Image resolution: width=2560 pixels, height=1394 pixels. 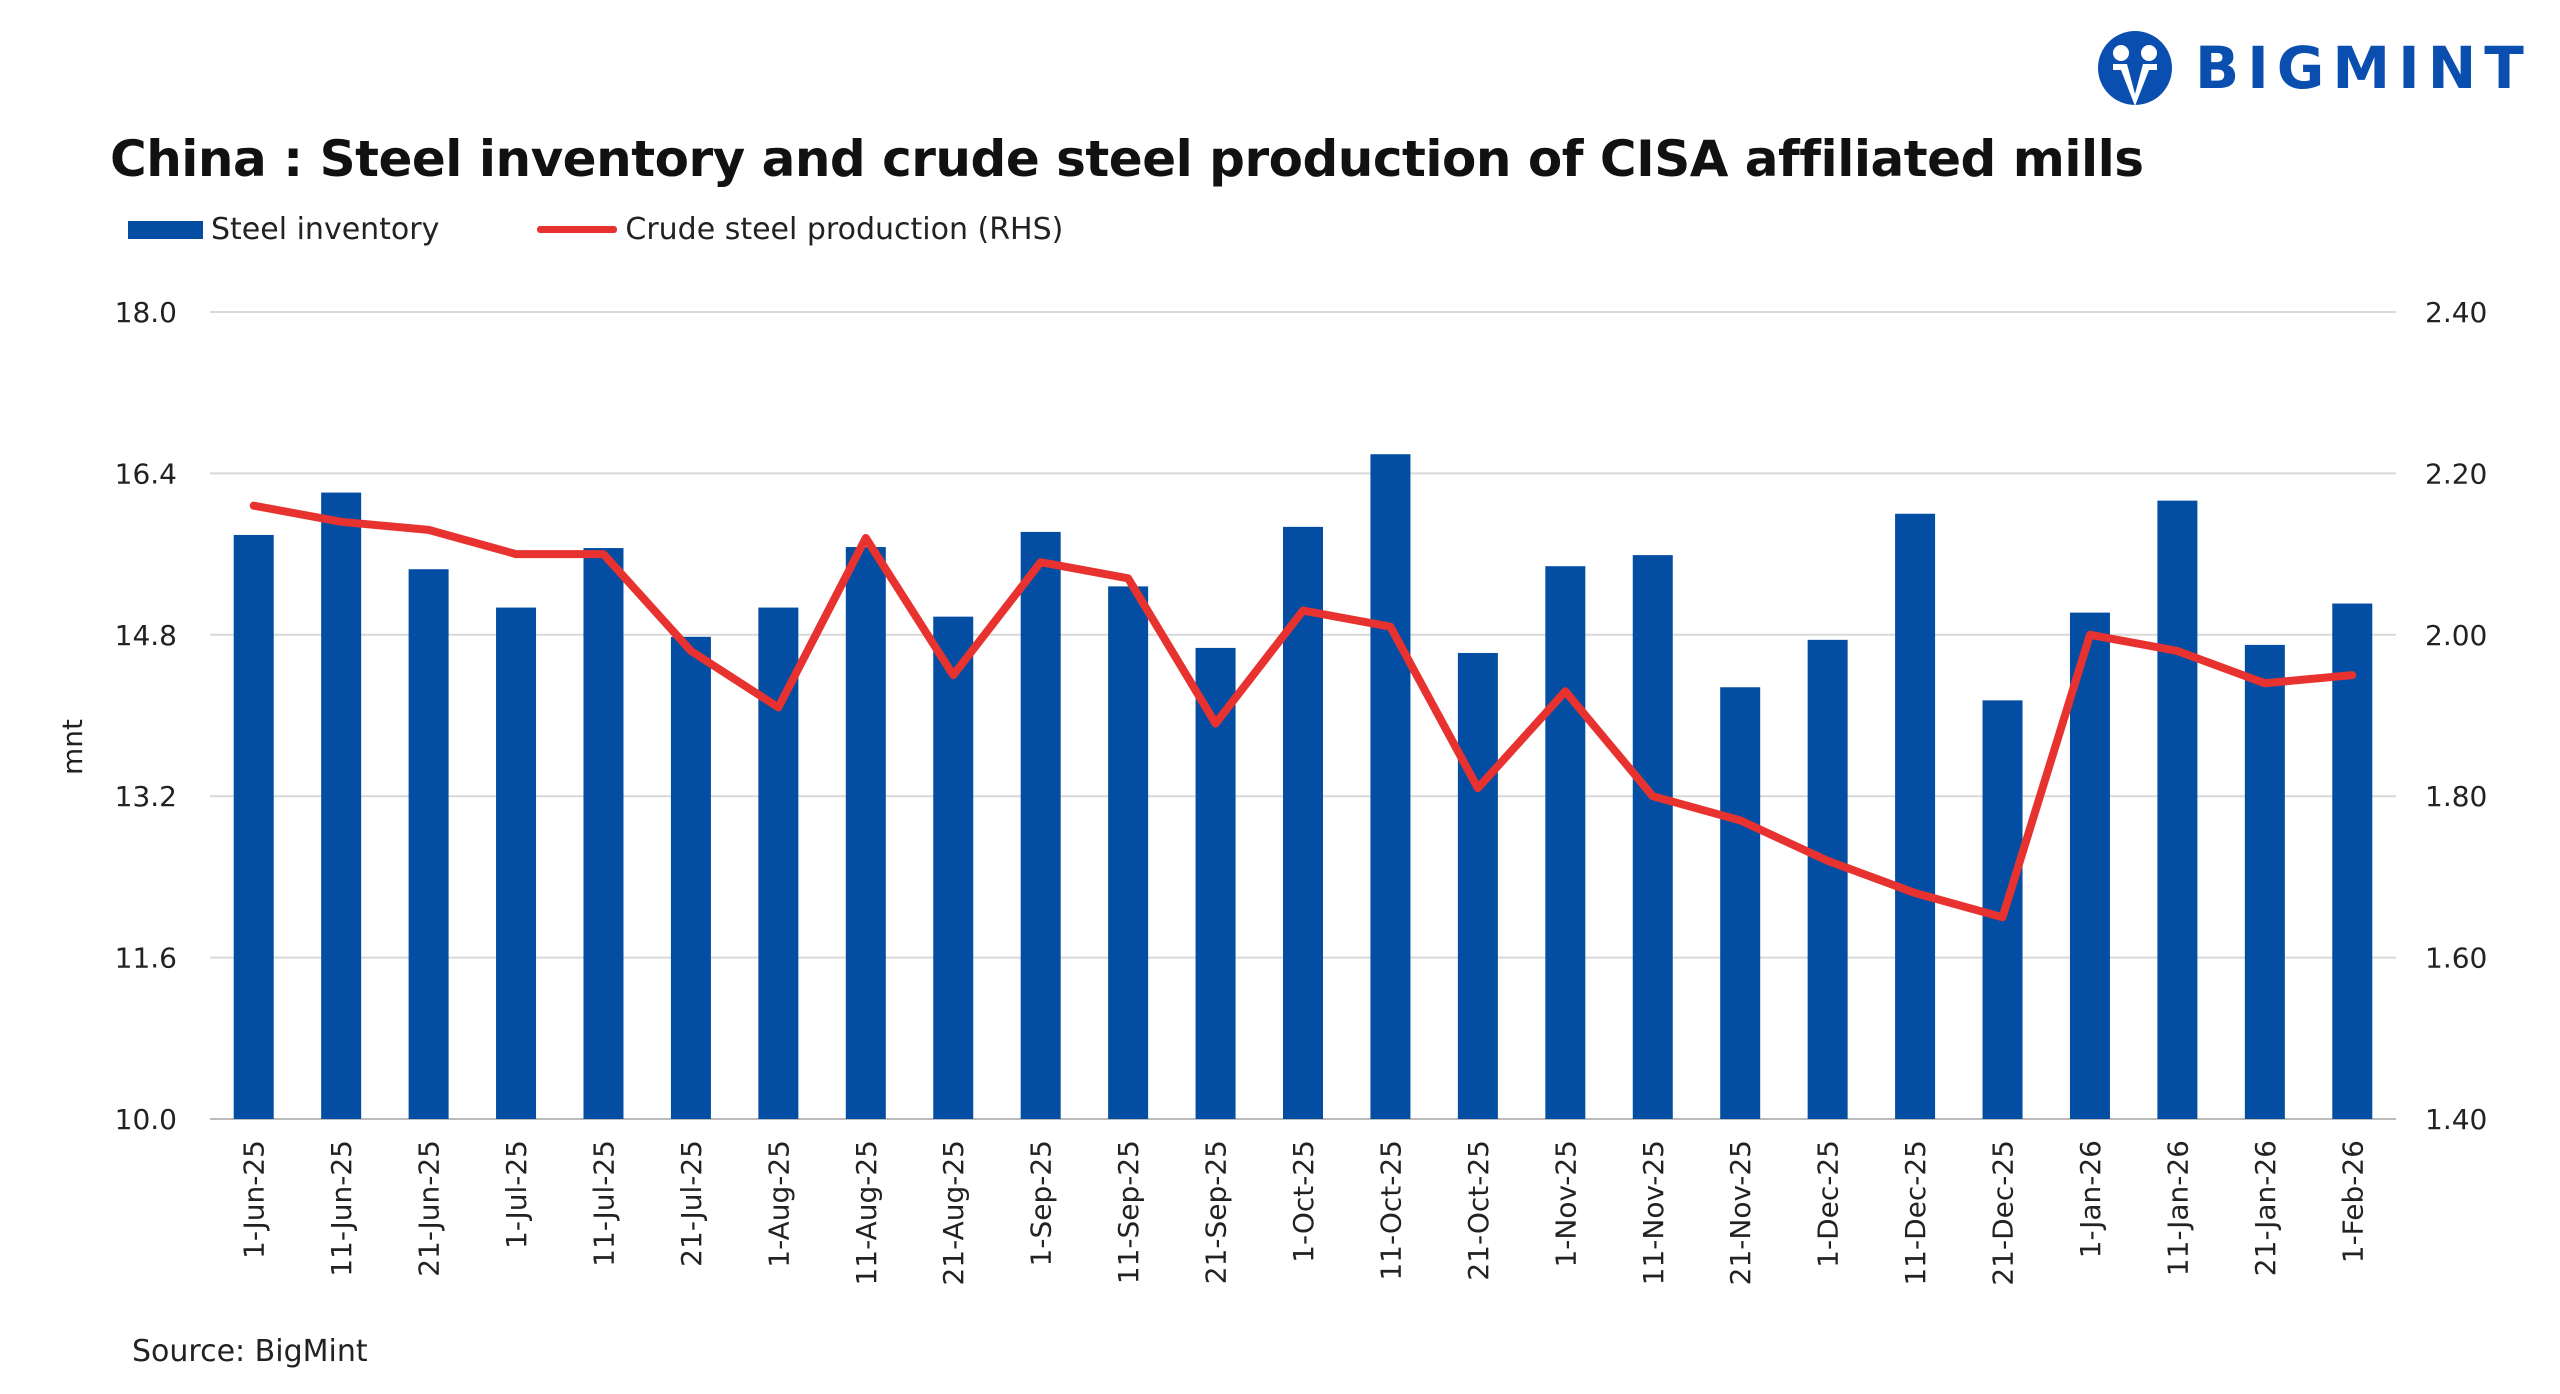 I want to click on y-tick-label: 18.0, so click(x=146, y=312).